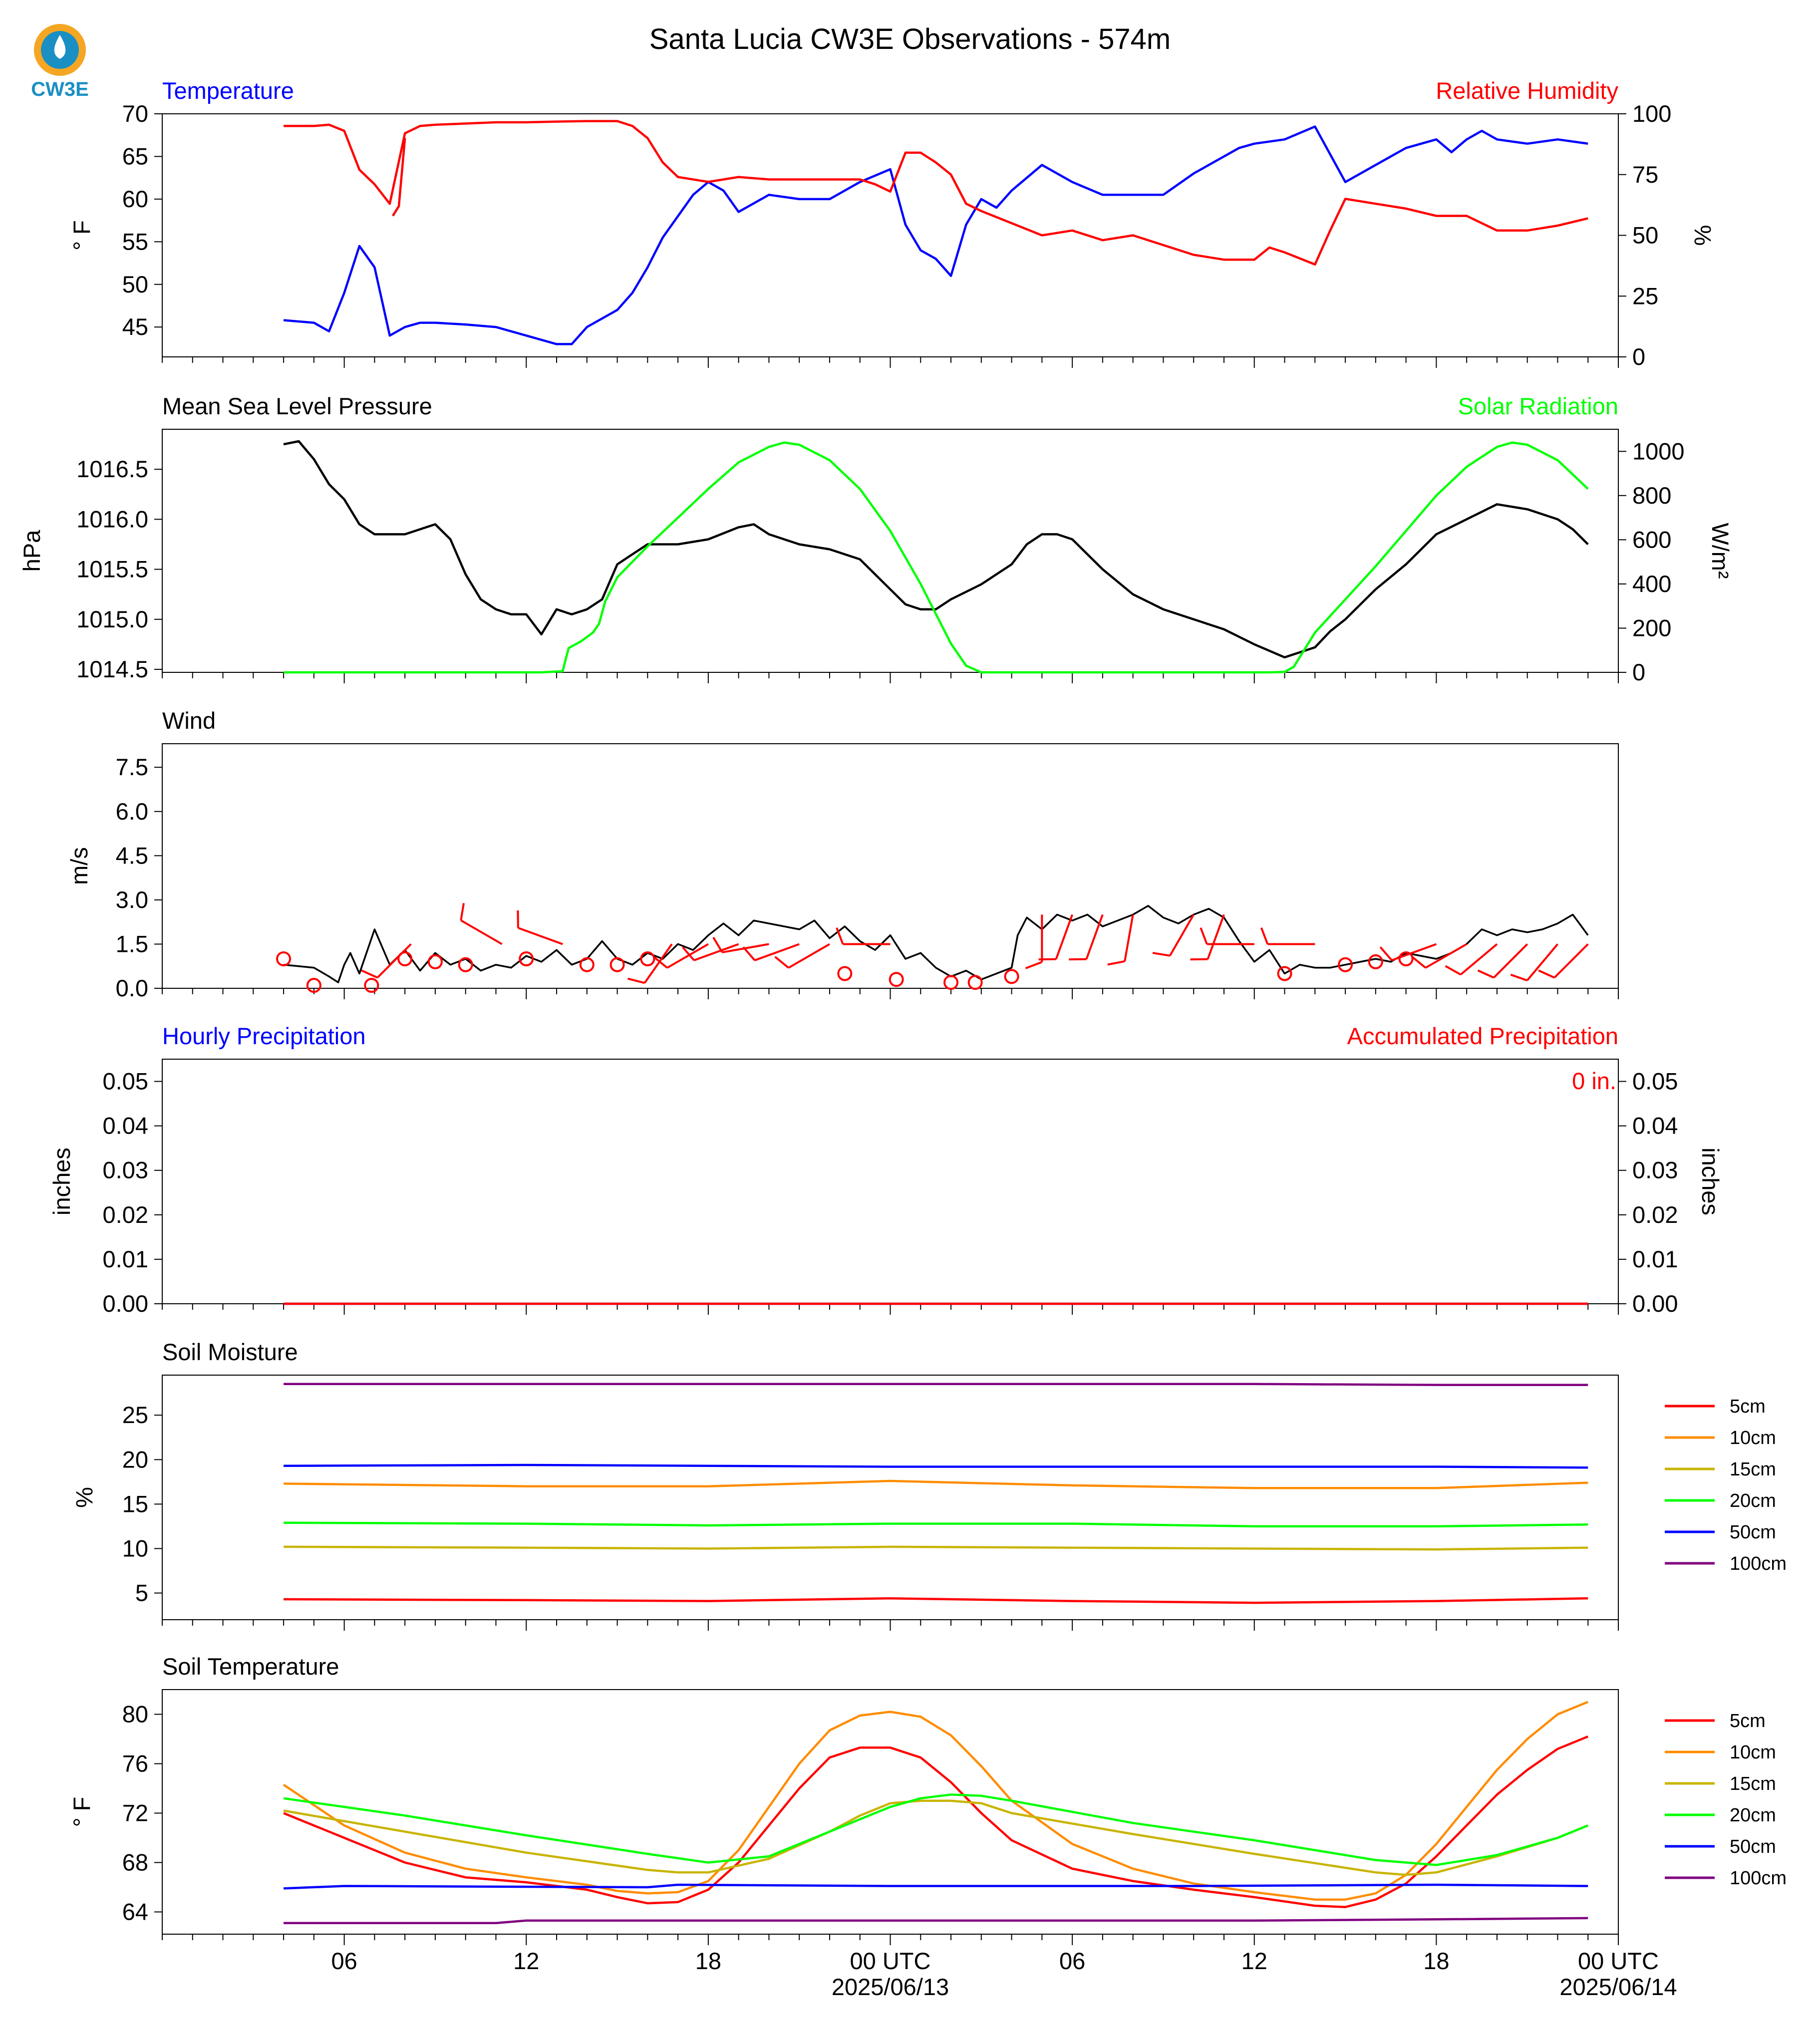 The height and width of the screenshot is (2028, 1820). I want to click on series-line-15cm, so click(936, 1548).